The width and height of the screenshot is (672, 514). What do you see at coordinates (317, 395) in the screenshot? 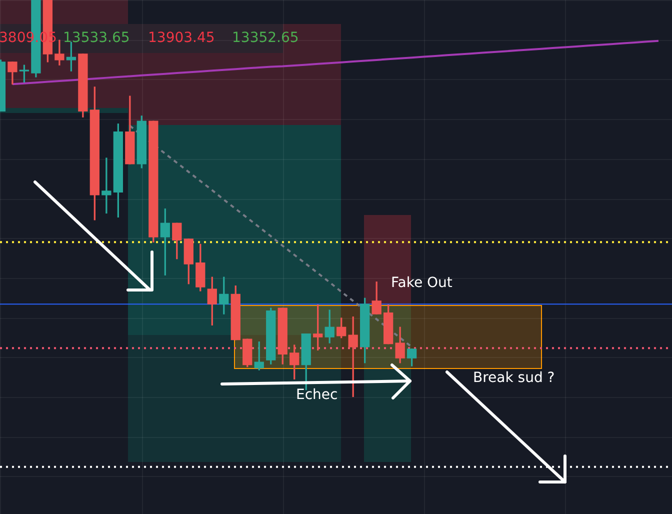
I see `annotation: Echec` at bounding box center [317, 395].